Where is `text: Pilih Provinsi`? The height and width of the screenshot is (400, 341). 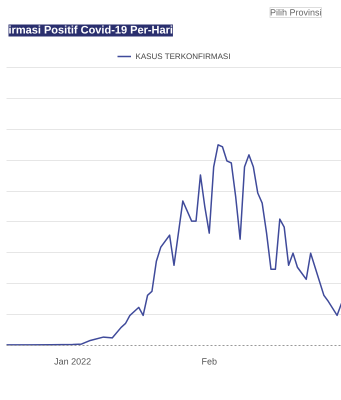
text: Pilih Provinsi is located at coordinates (296, 13).